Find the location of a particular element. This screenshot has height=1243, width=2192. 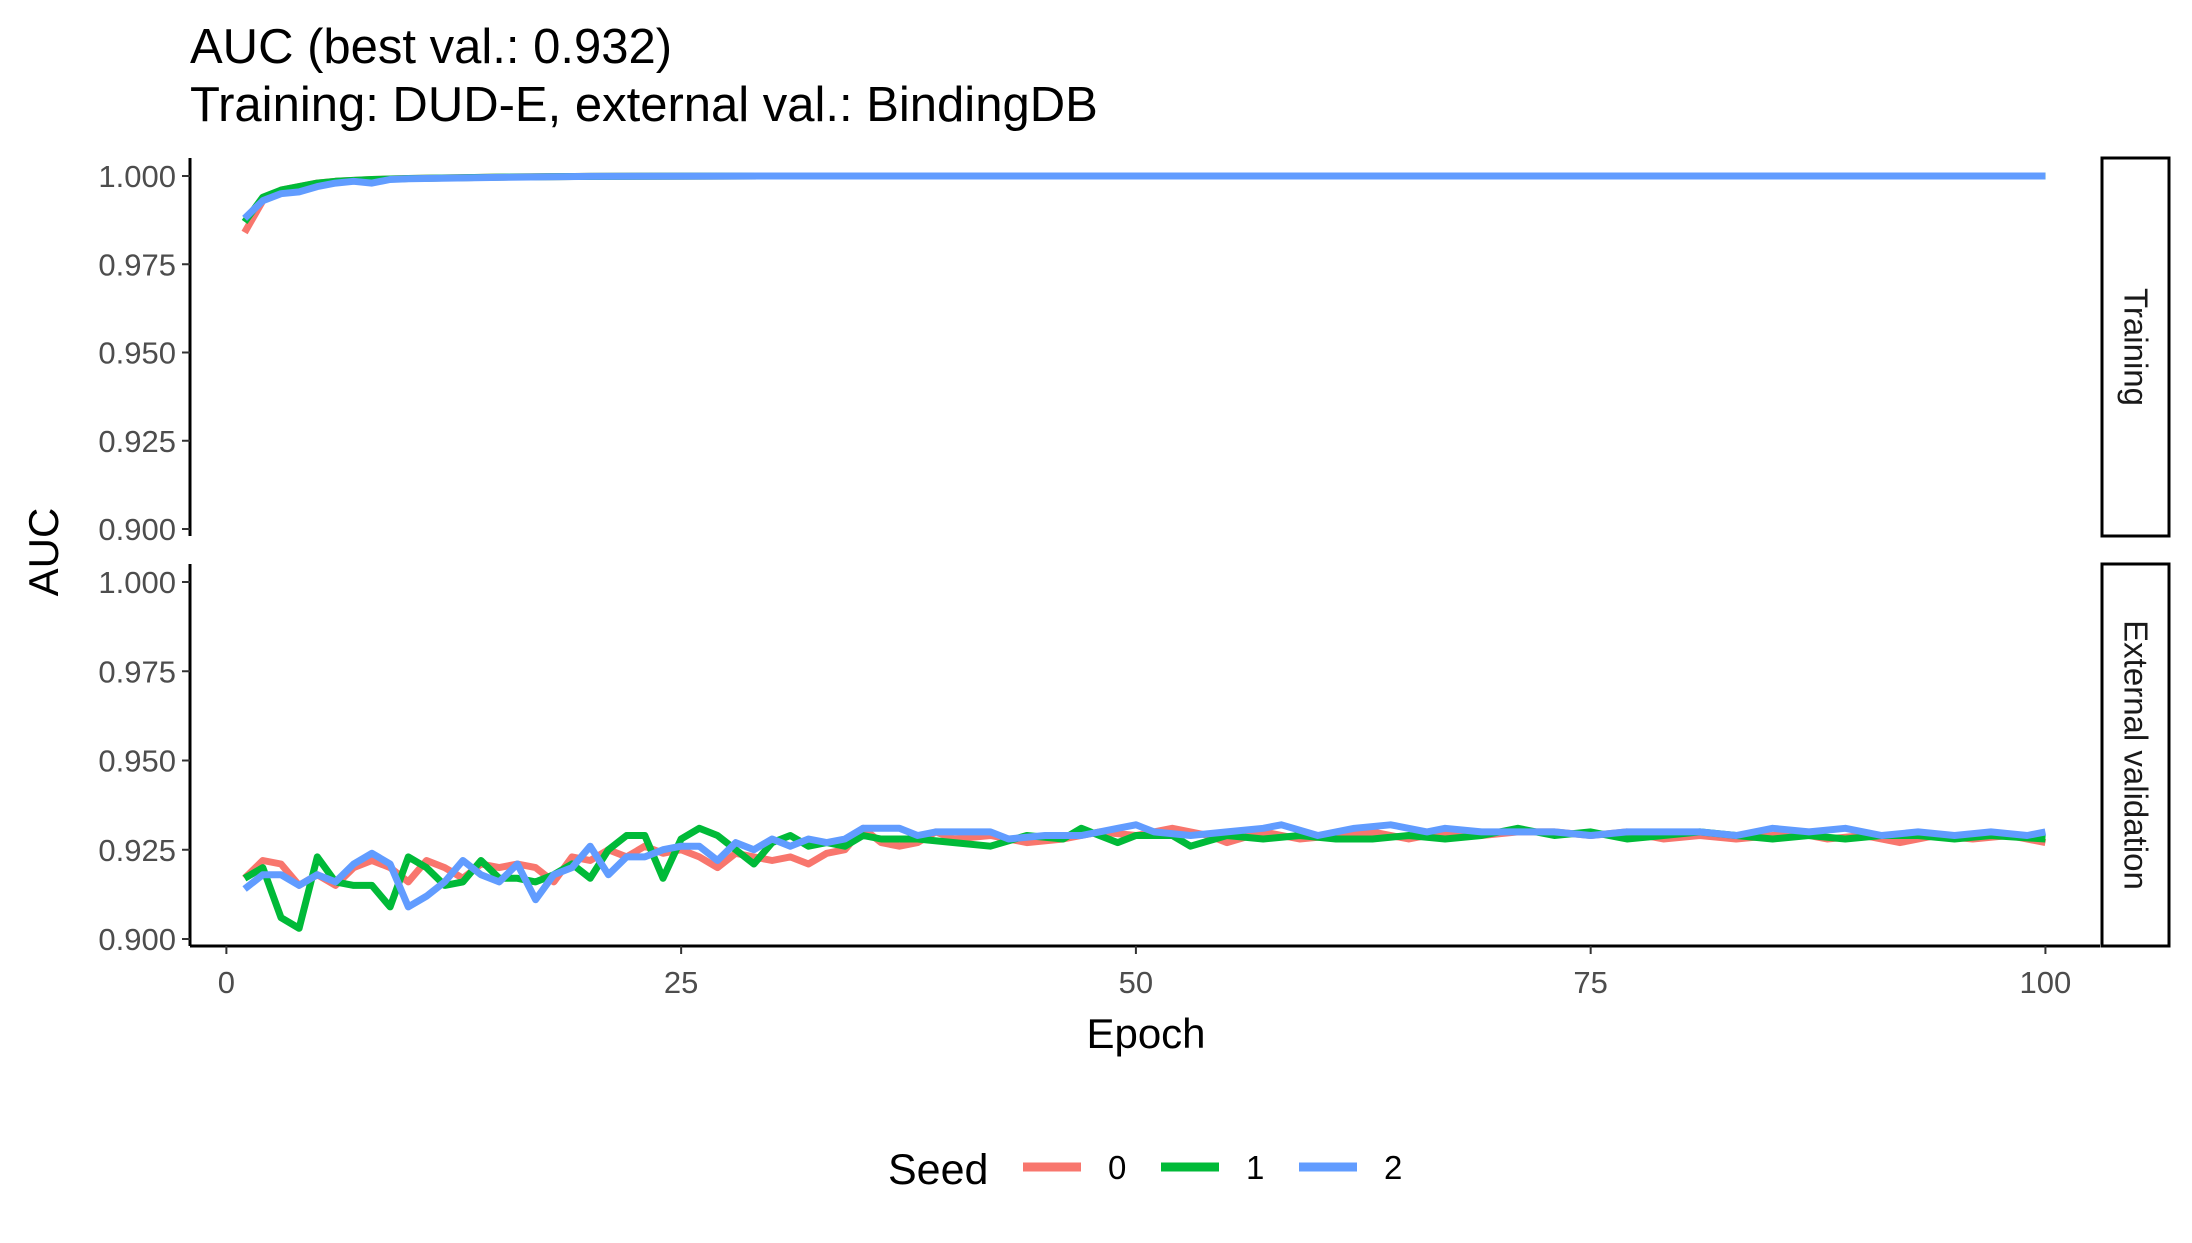

facet-strip-label: External validation is located at coordinates (2136, 755).